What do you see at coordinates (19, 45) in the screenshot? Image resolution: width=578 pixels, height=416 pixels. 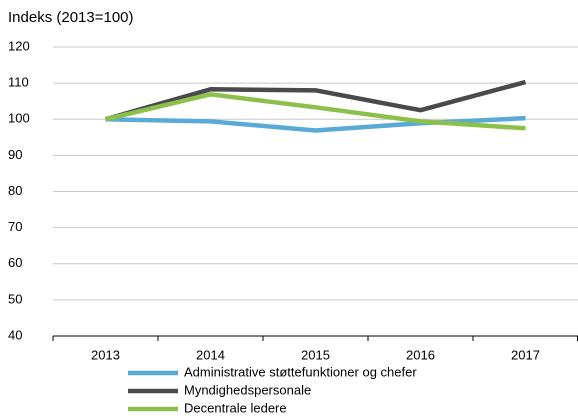 I see `y-tick-label: 120` at bounding box center [19, 45].